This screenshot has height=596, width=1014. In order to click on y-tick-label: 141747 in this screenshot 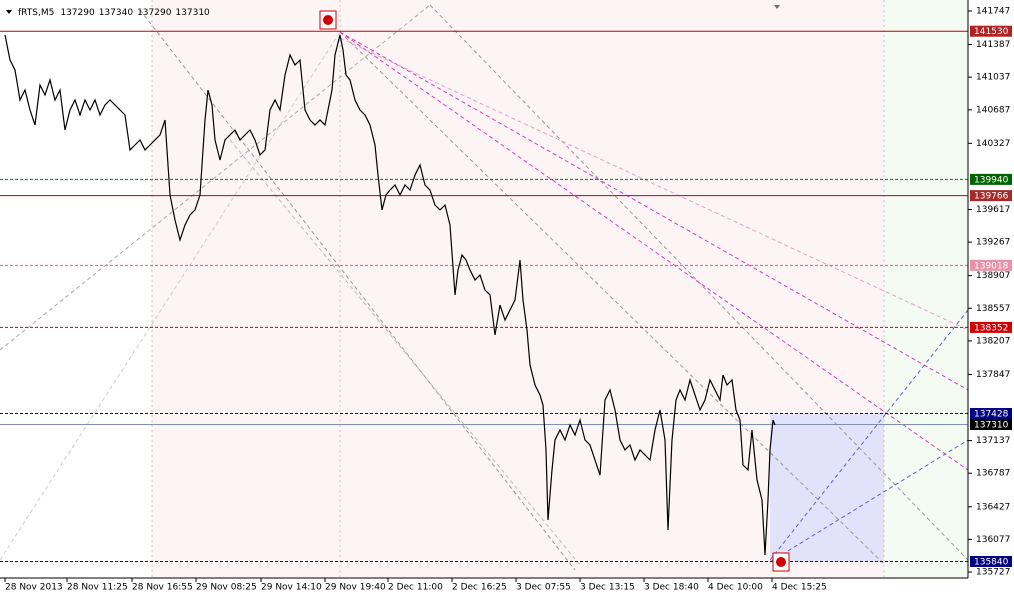, I will do `click(993, 11)`.